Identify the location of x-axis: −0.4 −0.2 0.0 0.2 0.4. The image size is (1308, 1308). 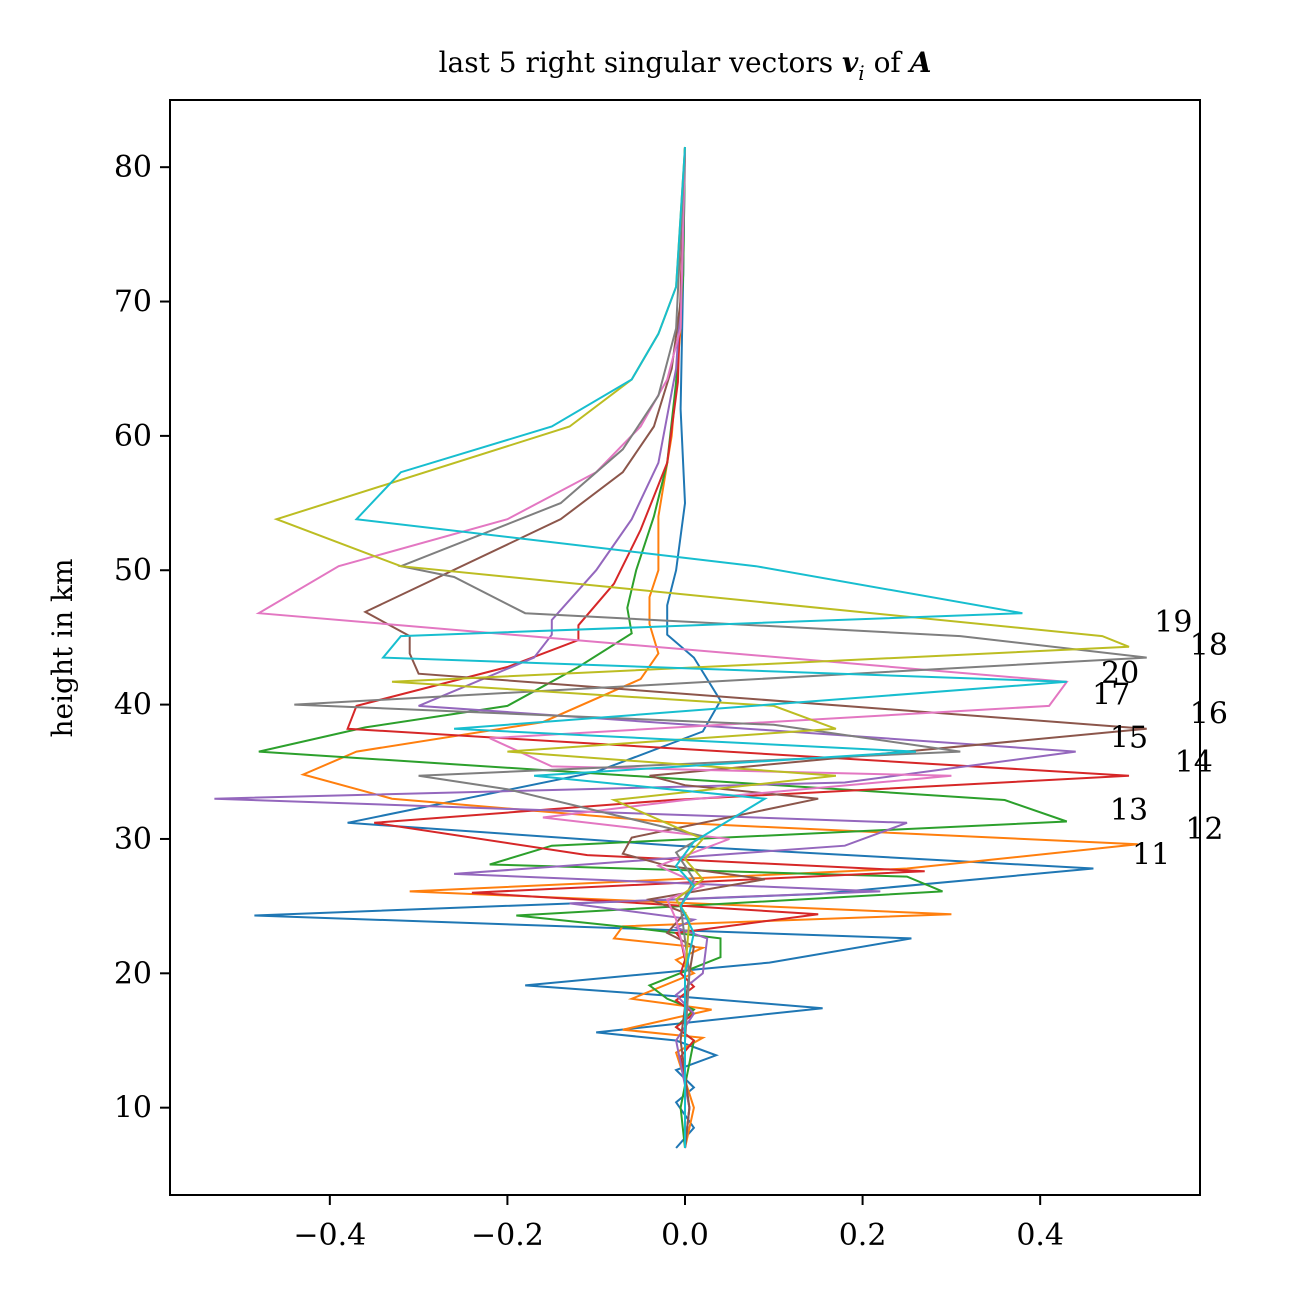
(678, 1224).